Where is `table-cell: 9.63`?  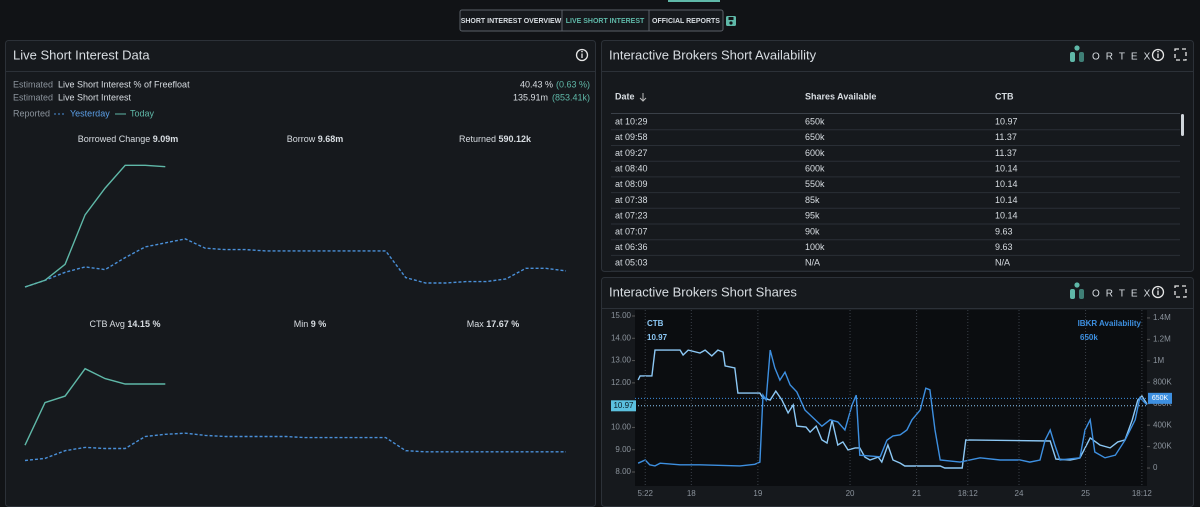
table-cell: 9.63 is located at coordinates (1004, 231).